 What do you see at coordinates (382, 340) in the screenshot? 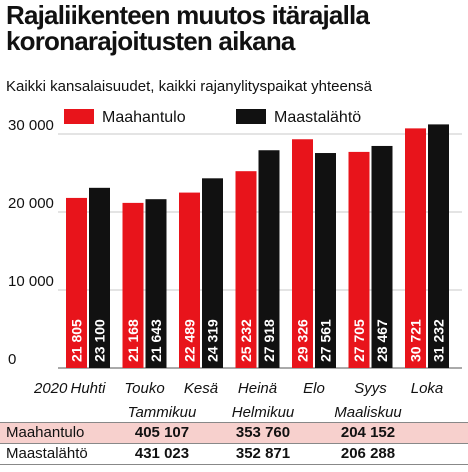
I see `bar-value-label: 28 467` at bounding box center [382, 340].